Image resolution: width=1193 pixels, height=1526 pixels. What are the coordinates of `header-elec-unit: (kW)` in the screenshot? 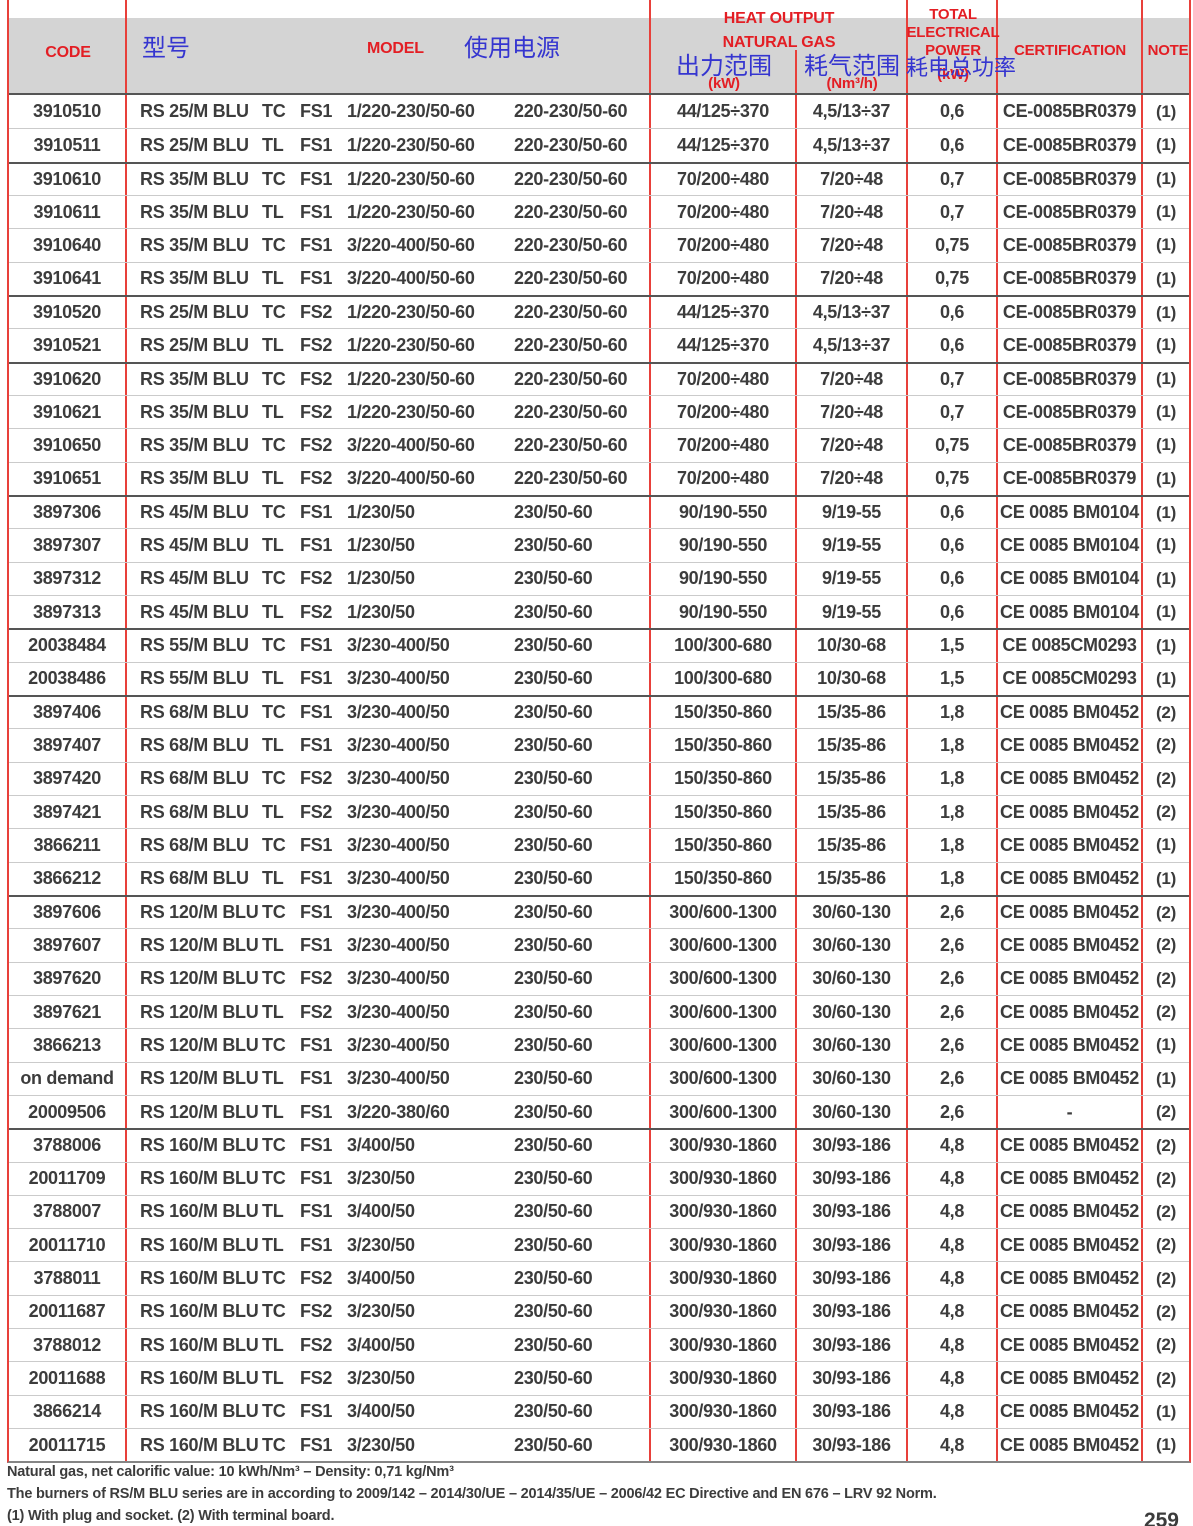 It's located at (953, 74).